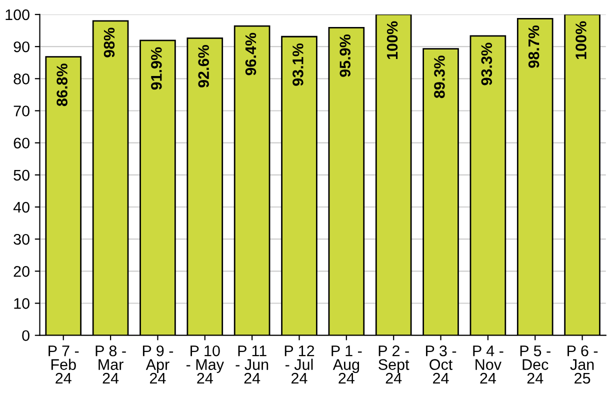  What do you see at coordinates (252, 365) in the screenshot?
I see `x-tick-label: P 11 - Jun 24` at bounding box center [252, 365].